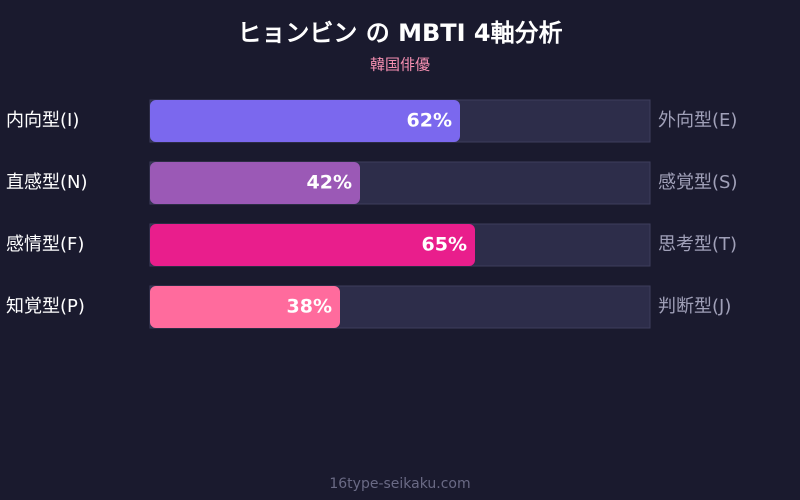 The width and height of the screenshot is (800, 500). Describe the element at coordinates (329, 183) in the screenshot. I see `value-label: 42%` at that location.